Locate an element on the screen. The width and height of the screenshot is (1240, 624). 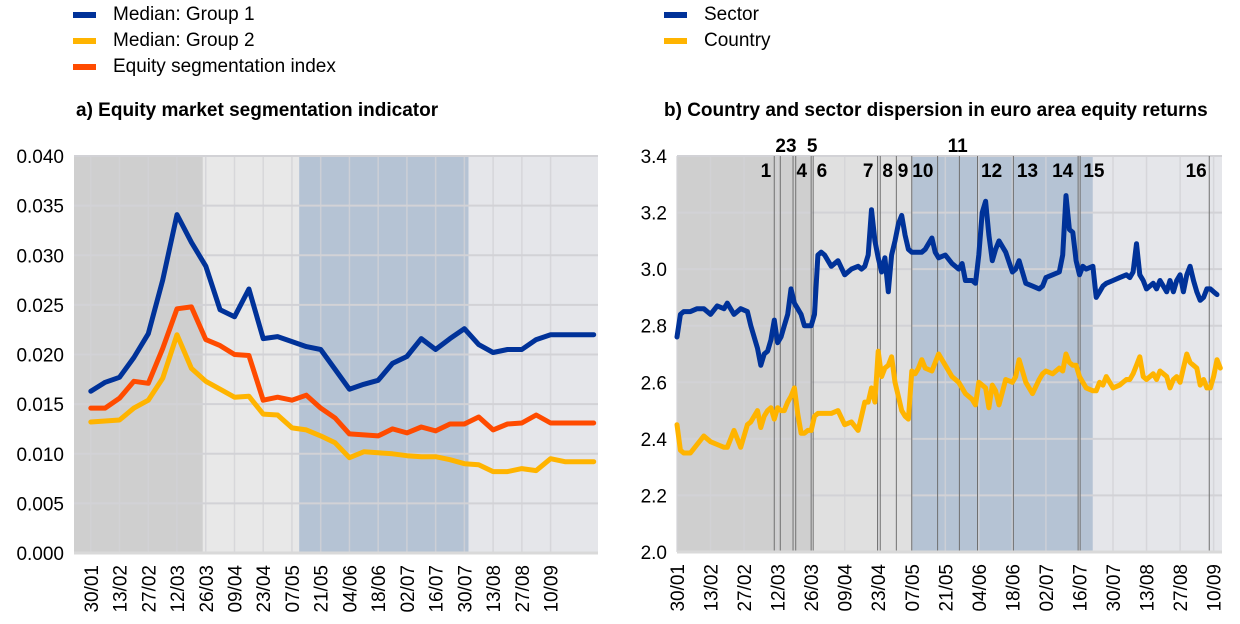
legend-label-country: Country is located at coordinates (737, 40).